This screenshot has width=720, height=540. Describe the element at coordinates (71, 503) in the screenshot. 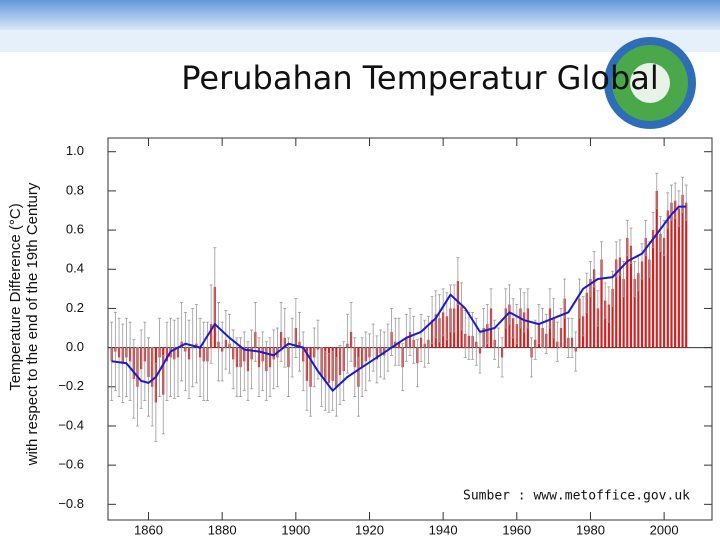

I see `y-tick-label: −0.8` at that location.